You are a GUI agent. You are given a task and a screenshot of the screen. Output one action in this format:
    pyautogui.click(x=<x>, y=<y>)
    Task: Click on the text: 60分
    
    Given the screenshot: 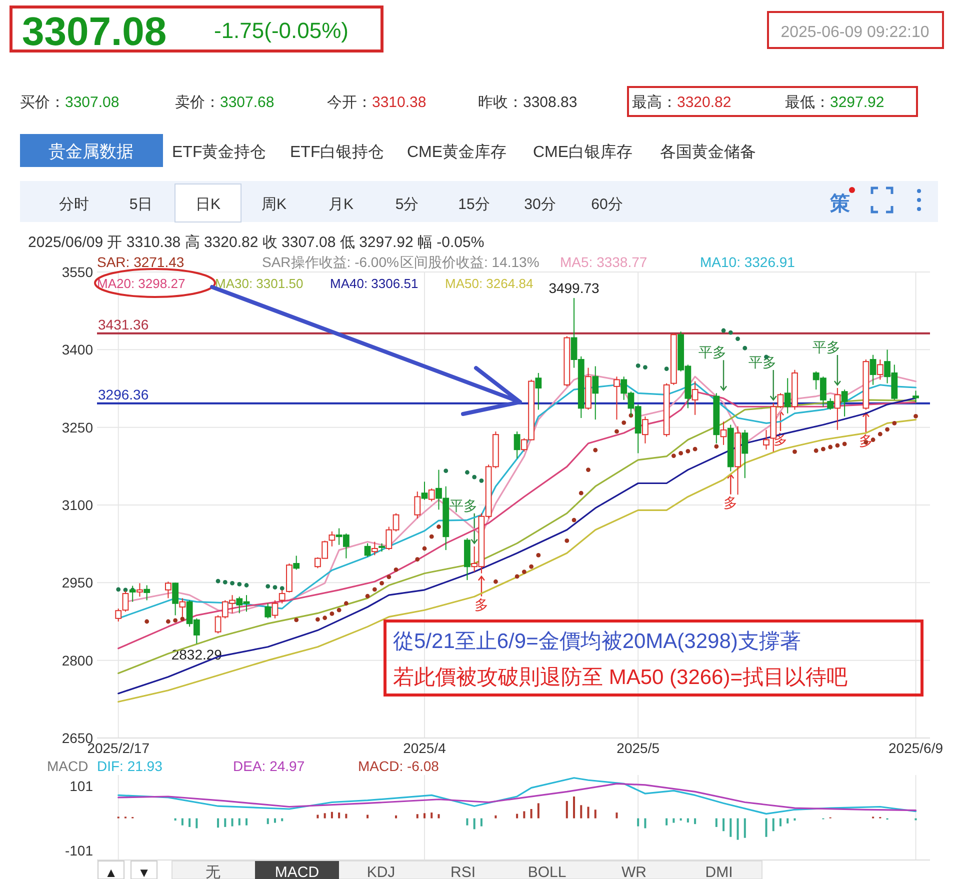 What is the action you would take?
    pyautogui.click(x=607, y=204)
    